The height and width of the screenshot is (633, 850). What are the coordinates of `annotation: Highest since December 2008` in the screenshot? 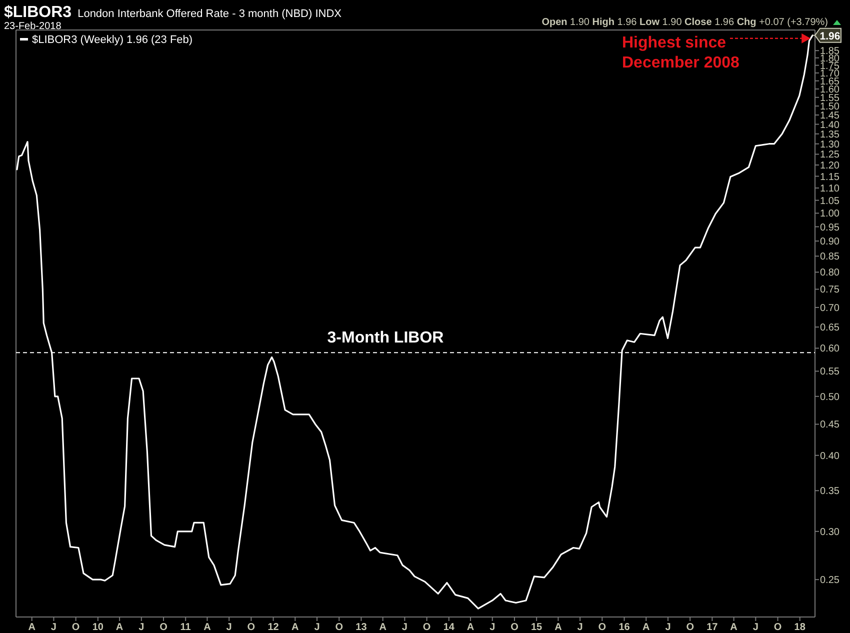 It's located at (681, 53).